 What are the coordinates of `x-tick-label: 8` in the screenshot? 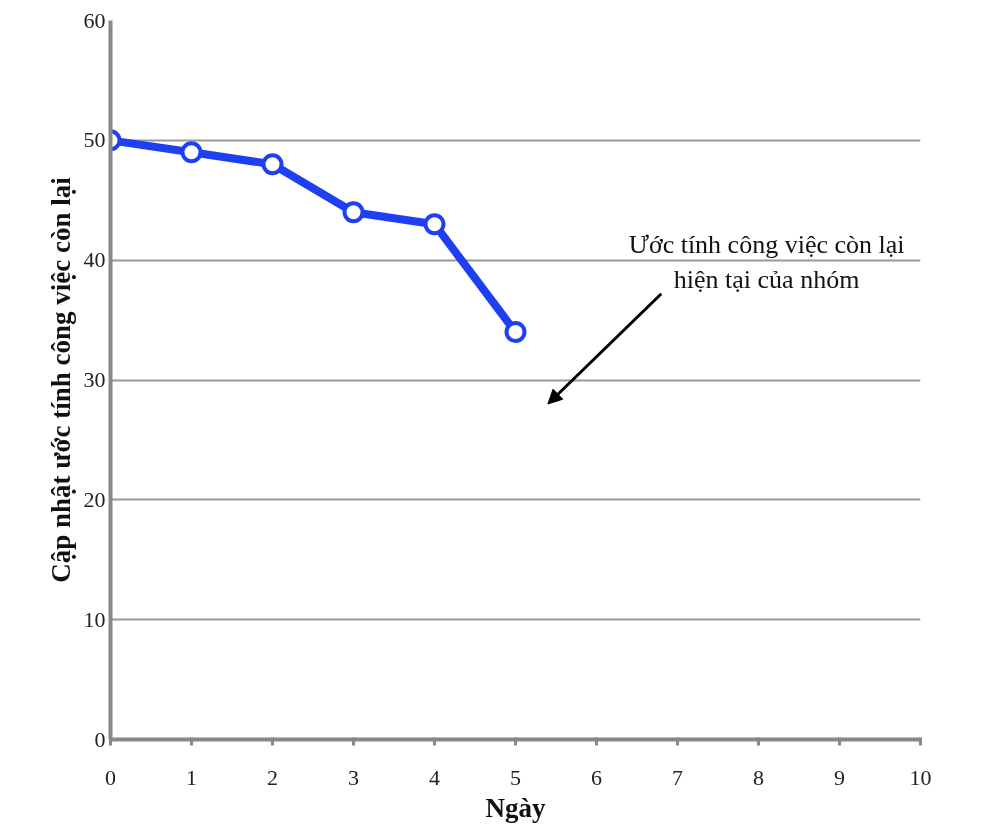 It's located at (758, 777).